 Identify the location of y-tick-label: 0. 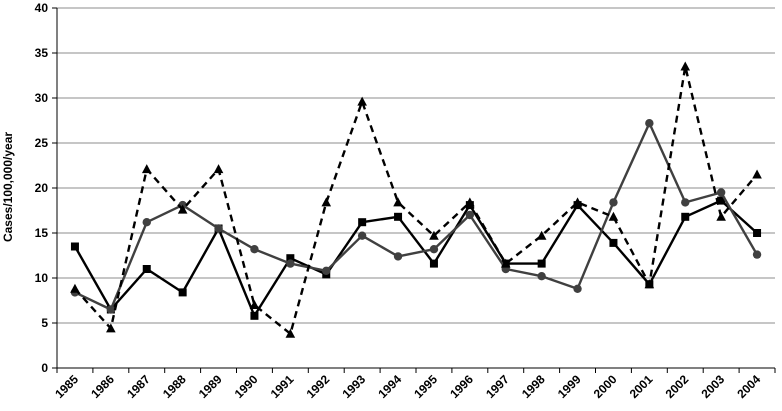
(44, 368).